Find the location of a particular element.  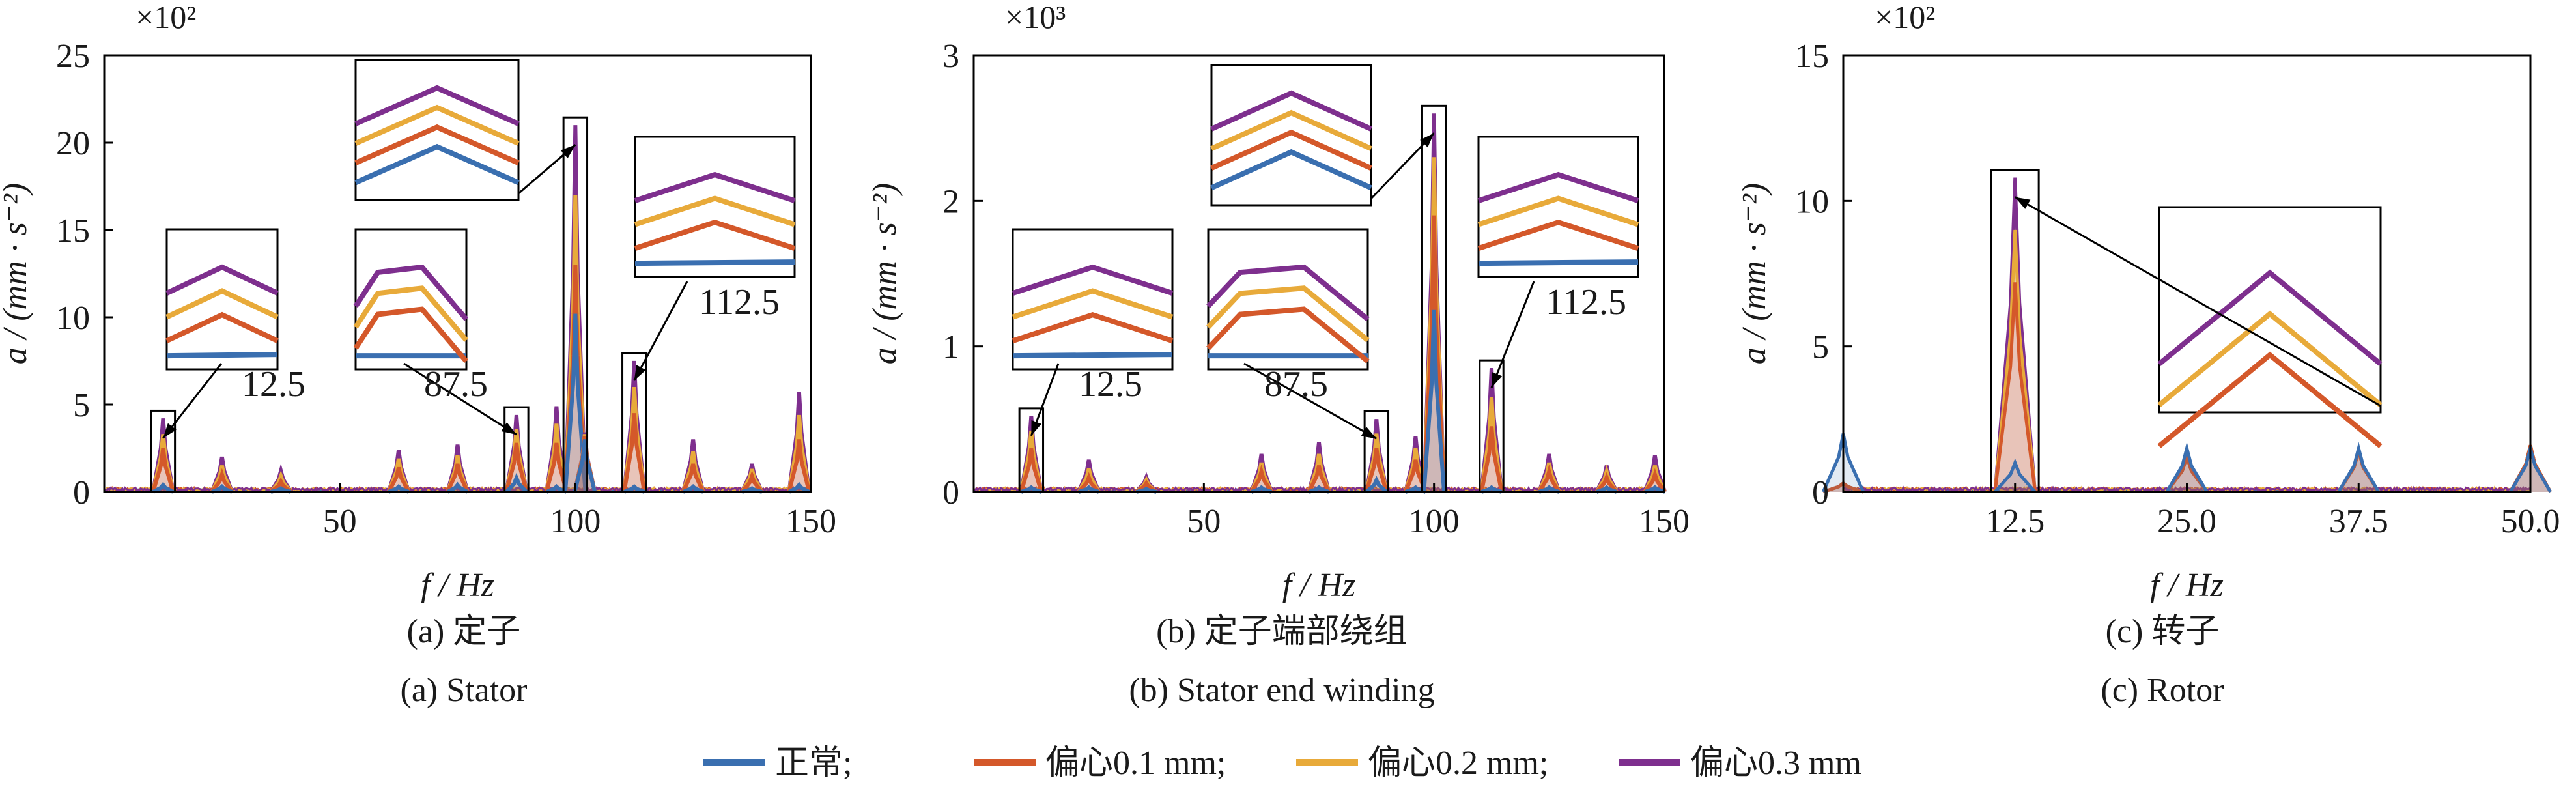

caption-a-en: (a) Stator is located at coordinates (464, 690).